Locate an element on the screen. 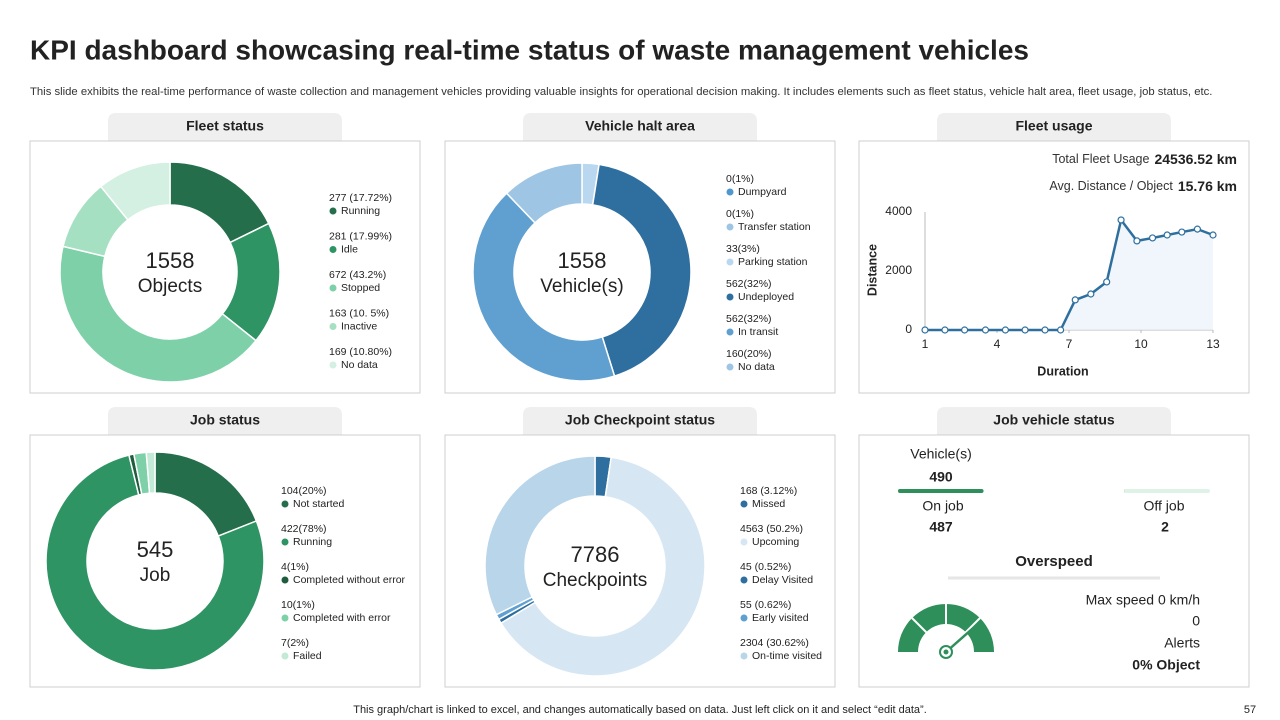  panel-title: Vehicle halt area is located at coordinates (640, 126).